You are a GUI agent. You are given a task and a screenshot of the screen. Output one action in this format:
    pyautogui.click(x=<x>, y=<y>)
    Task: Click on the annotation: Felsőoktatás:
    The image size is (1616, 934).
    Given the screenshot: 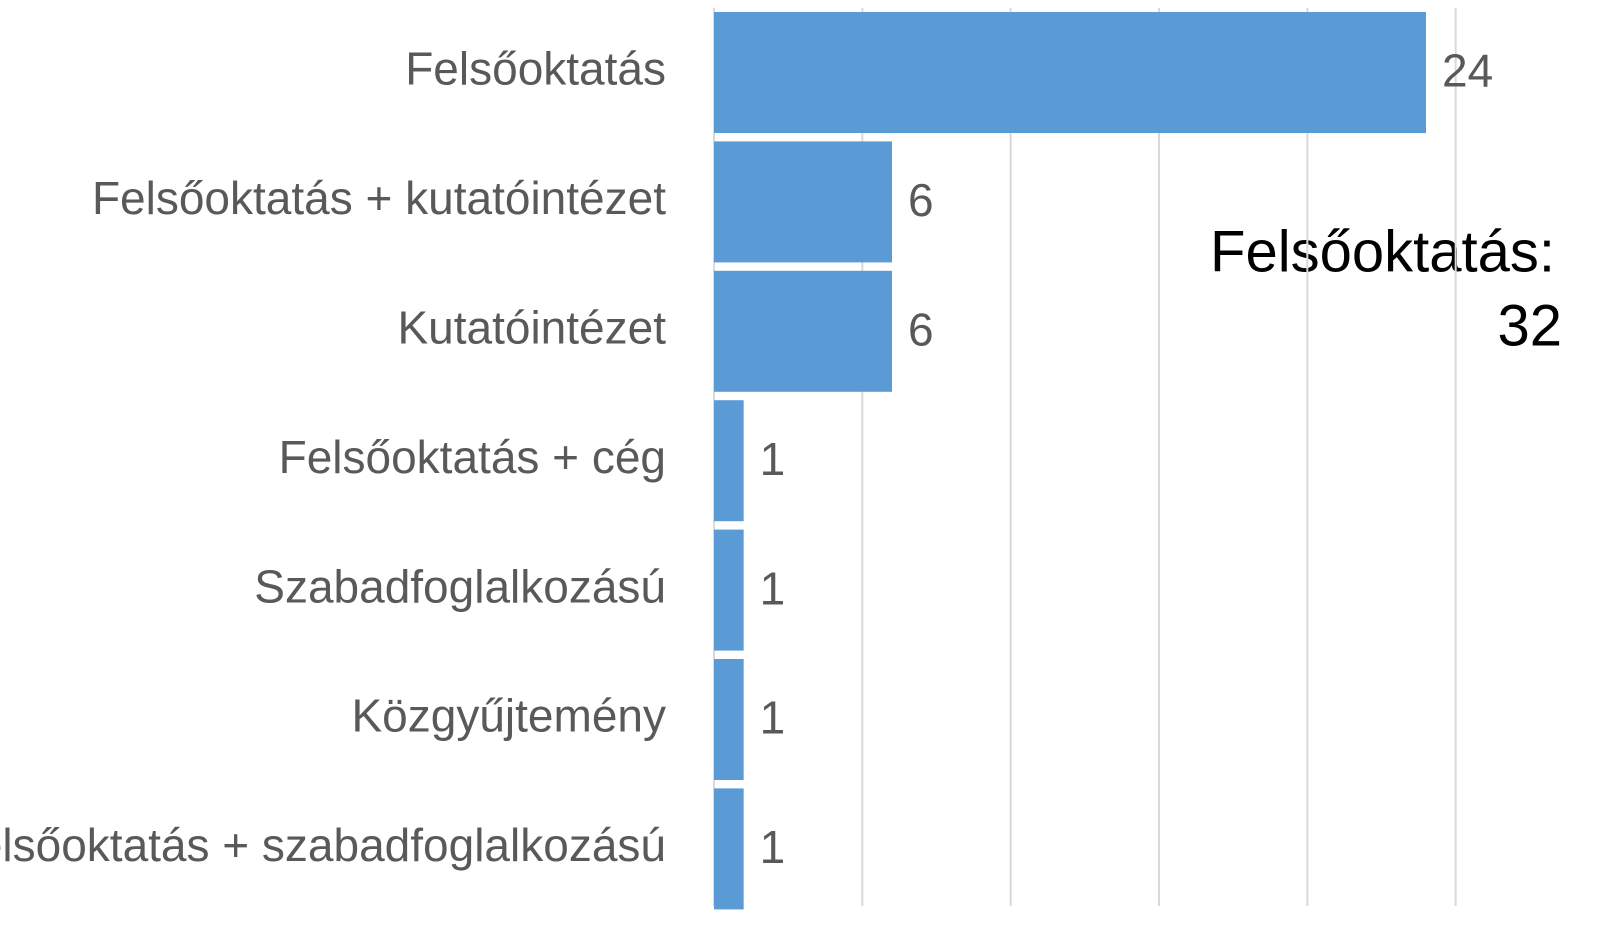 What is the action you would take?
    pyautogui.click(x=1382, y=251)
    